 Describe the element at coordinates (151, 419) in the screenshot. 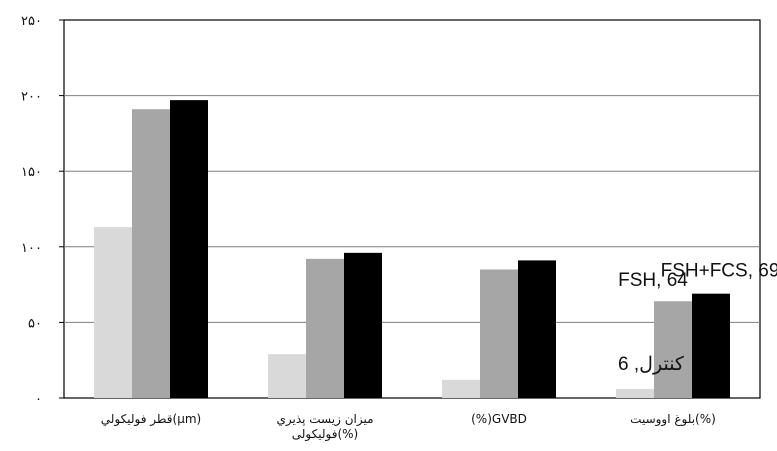

I see `x-category-label: قطر فوليکولي(µm)` at that location.